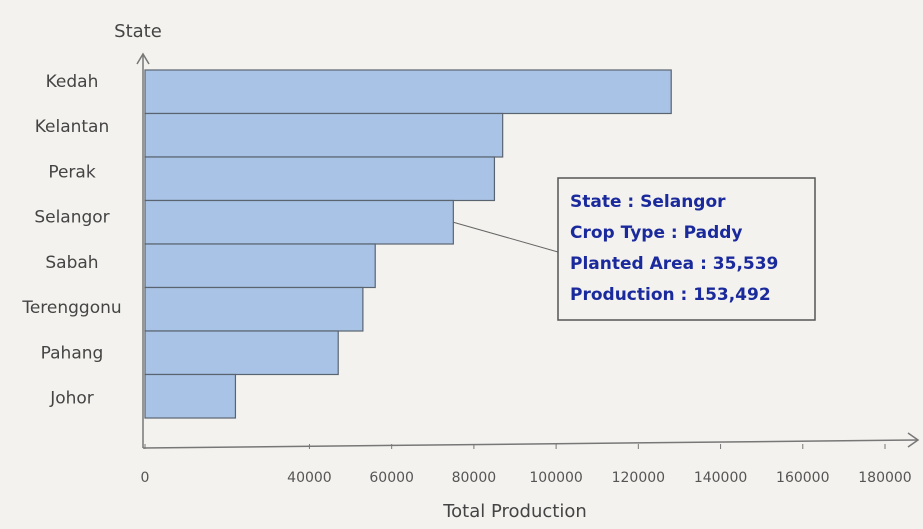  What do you see at coordinates (72, 82) in the screenshot?
I see `y-tick-label: Kedah` at bounding box center [72, 82].